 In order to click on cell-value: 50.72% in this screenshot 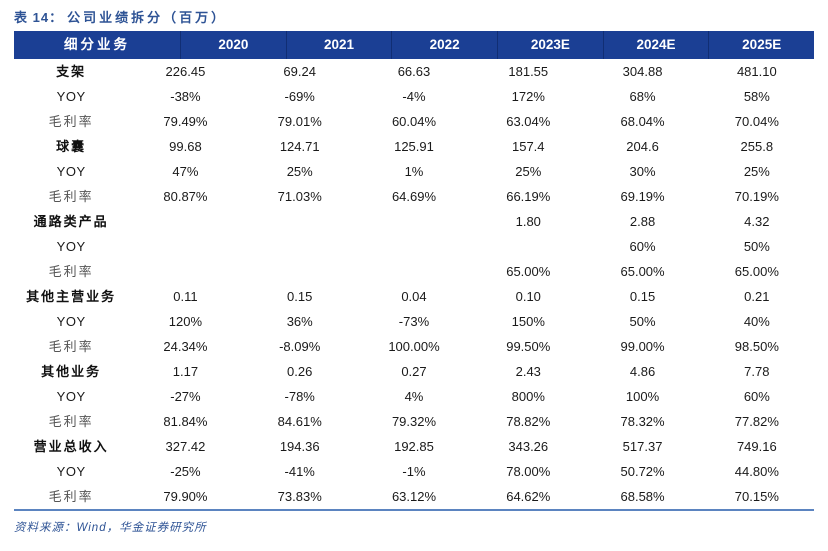, I will do `click(642, 471)`.